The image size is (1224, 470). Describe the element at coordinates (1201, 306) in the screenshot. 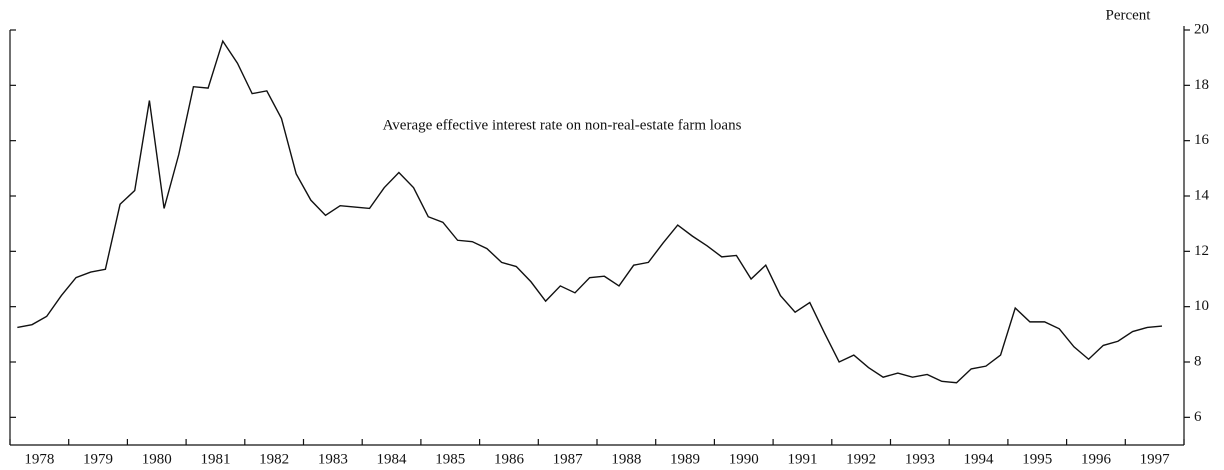

I see `y-tick-label: 10` at that location.